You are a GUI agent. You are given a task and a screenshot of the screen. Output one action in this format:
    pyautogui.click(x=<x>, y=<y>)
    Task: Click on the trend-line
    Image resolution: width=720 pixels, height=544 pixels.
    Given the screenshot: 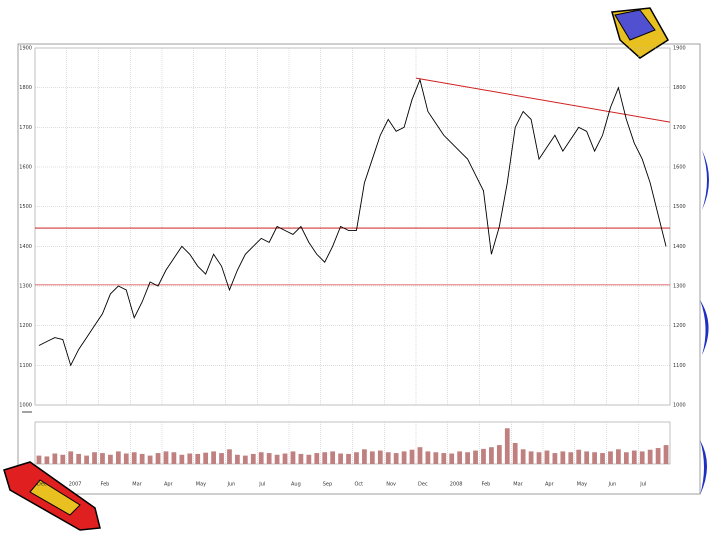 What is the action you would take?
    pyautogui.click(x=543, y=100)
    